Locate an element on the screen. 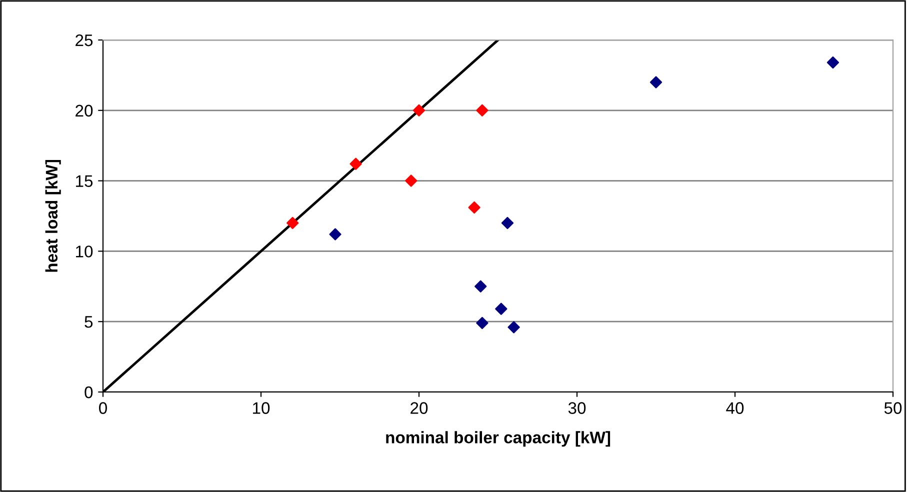 This screenshot has height=492, width=907. x-axis-title: nominal boiler capacity [kW] is located at coordinates (498, 439).